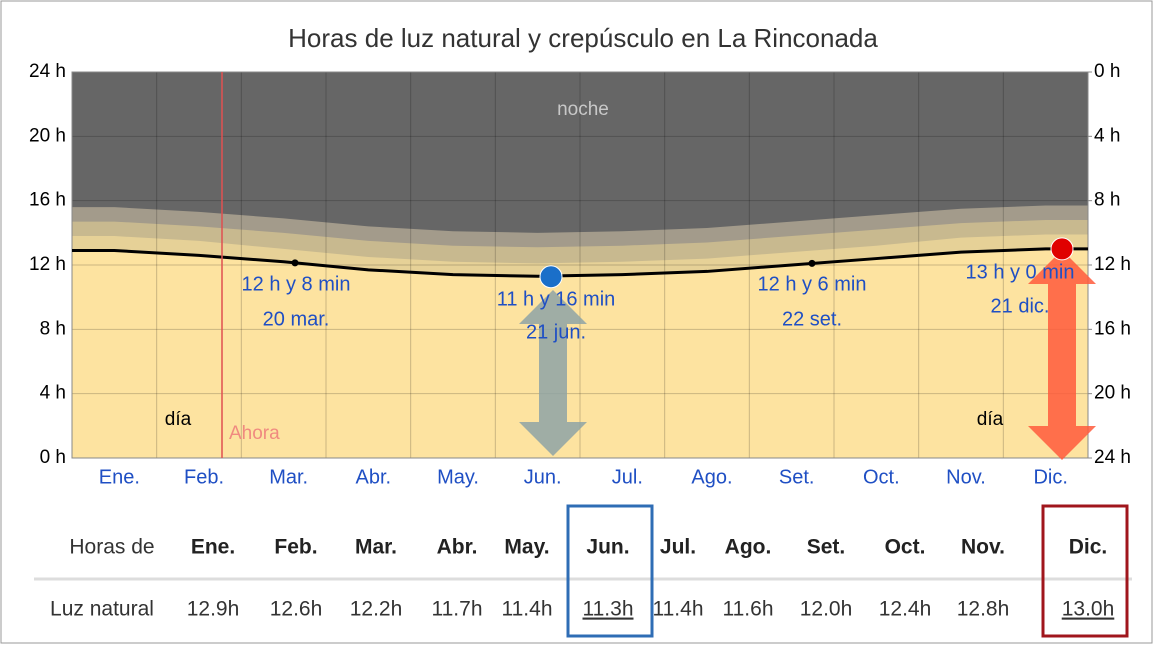  I want to click on night-label: noche, so click(583, 109).